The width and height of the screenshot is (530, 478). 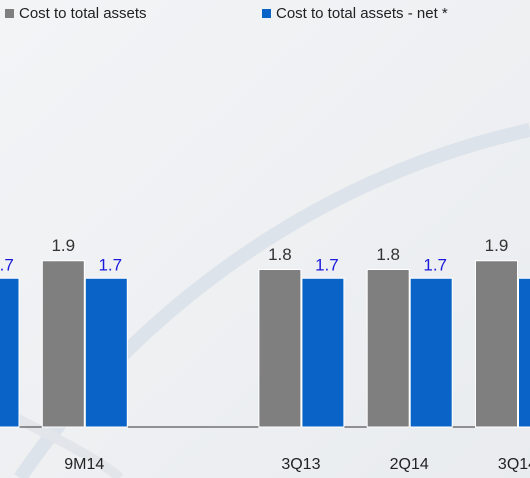 I want to click on x-tick-label: 3Q14, so click(x=514, y=464).